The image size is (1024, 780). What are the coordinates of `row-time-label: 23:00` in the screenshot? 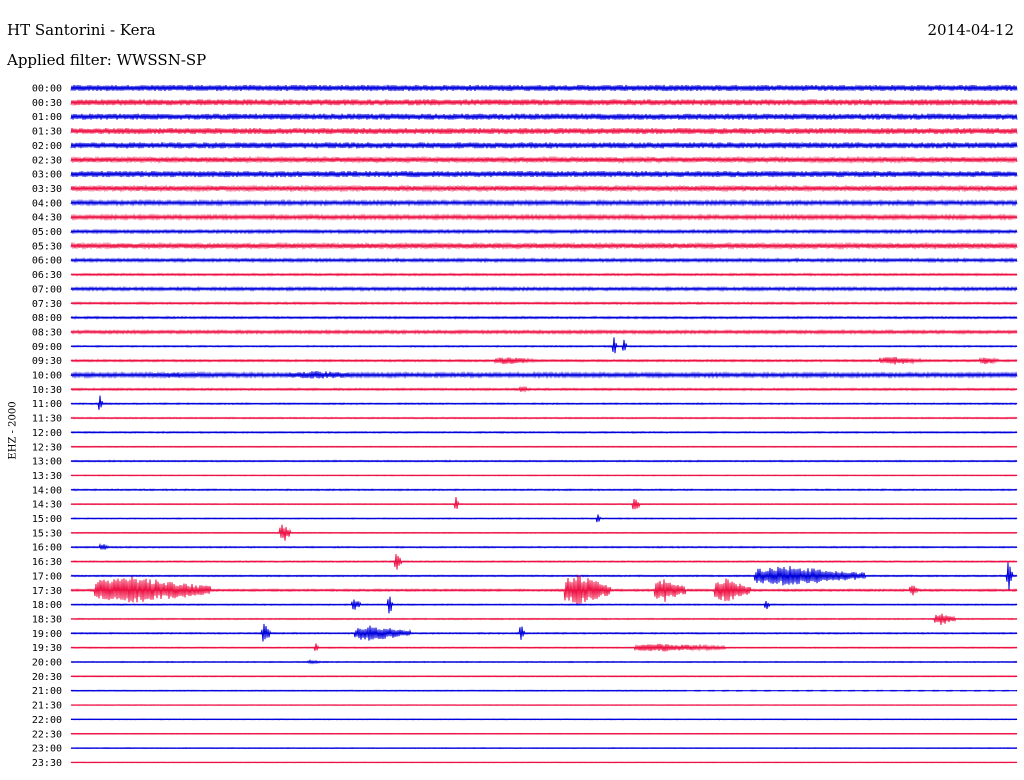 It's located at (47, 749).